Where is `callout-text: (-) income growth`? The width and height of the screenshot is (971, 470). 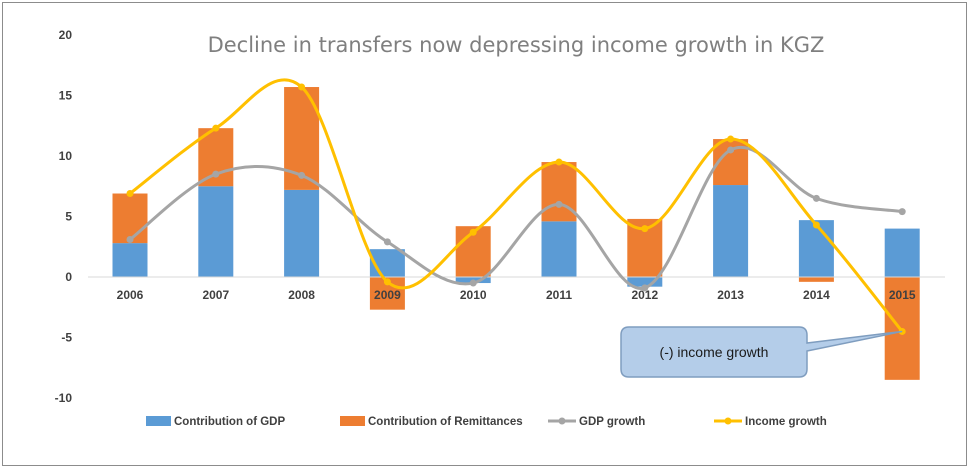 callout-text: (-) income growth is located at coordinates (714, 352).